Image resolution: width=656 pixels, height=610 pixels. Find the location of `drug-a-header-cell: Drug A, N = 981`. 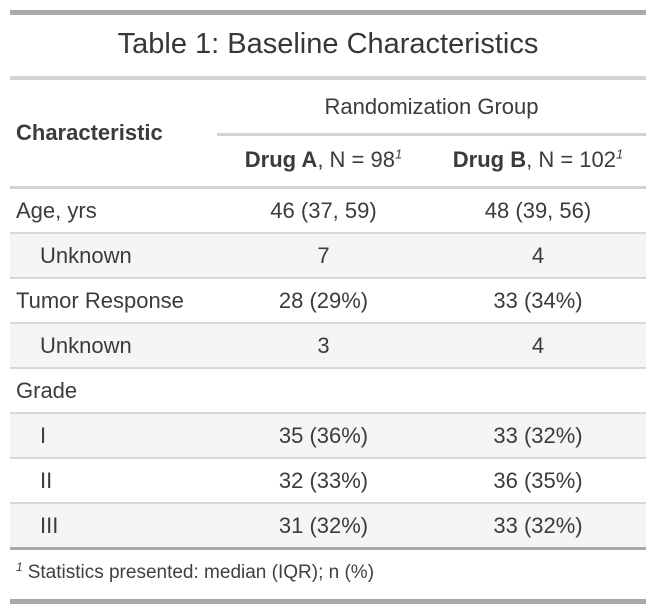

drug-a-header-cell: Drug A, N = 981 is located at coordinates (323, 161).